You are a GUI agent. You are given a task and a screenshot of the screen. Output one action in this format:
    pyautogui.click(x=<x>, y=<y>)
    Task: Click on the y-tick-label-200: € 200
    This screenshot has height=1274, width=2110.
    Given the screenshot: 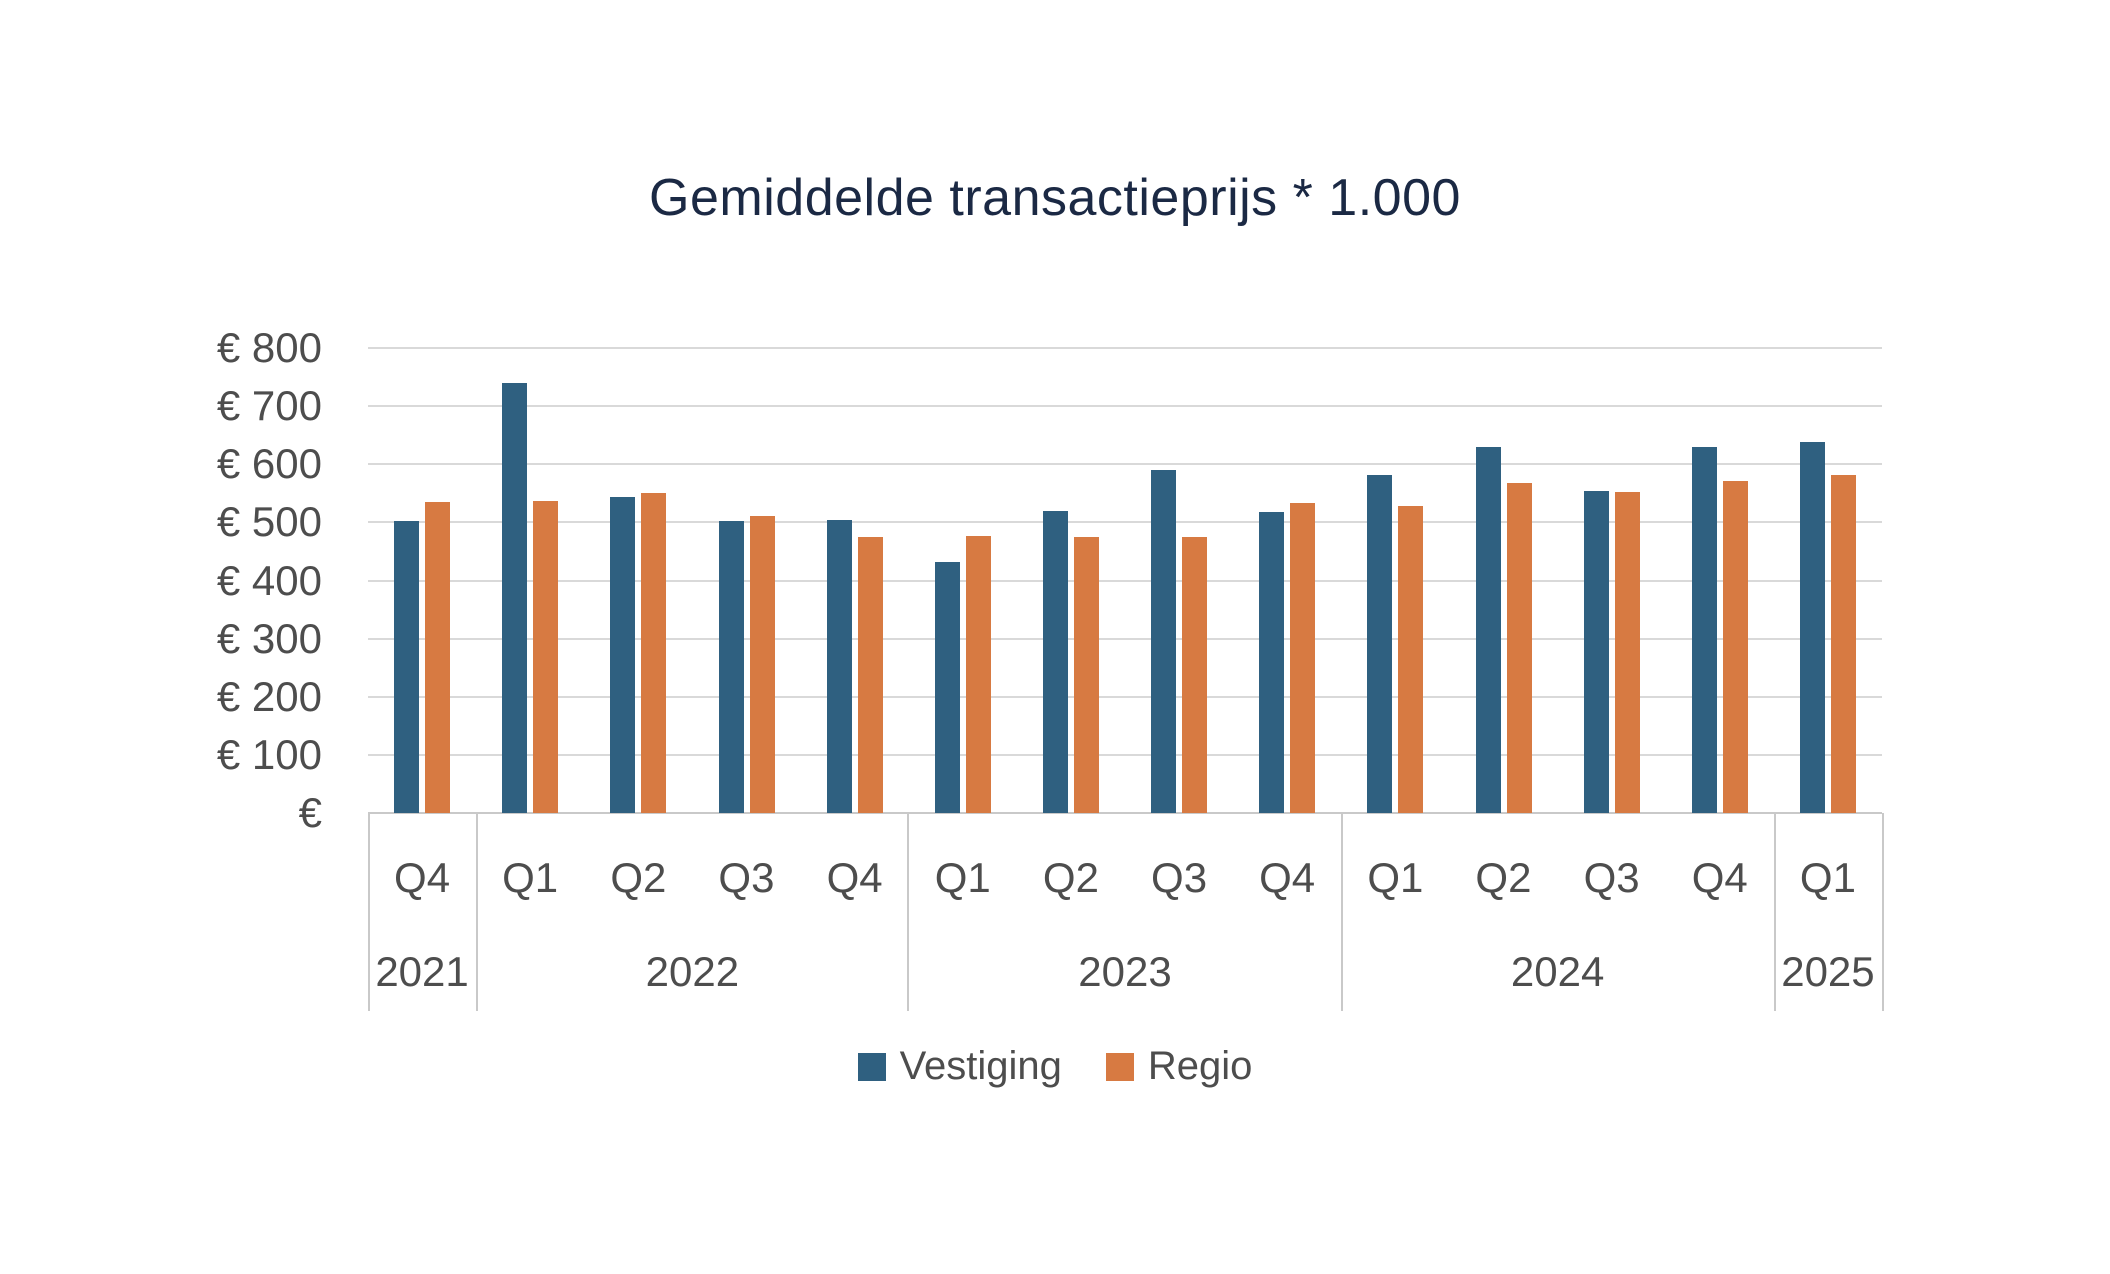 What is the action you would take?
    pyautogui.click(x=269, y=696)
    